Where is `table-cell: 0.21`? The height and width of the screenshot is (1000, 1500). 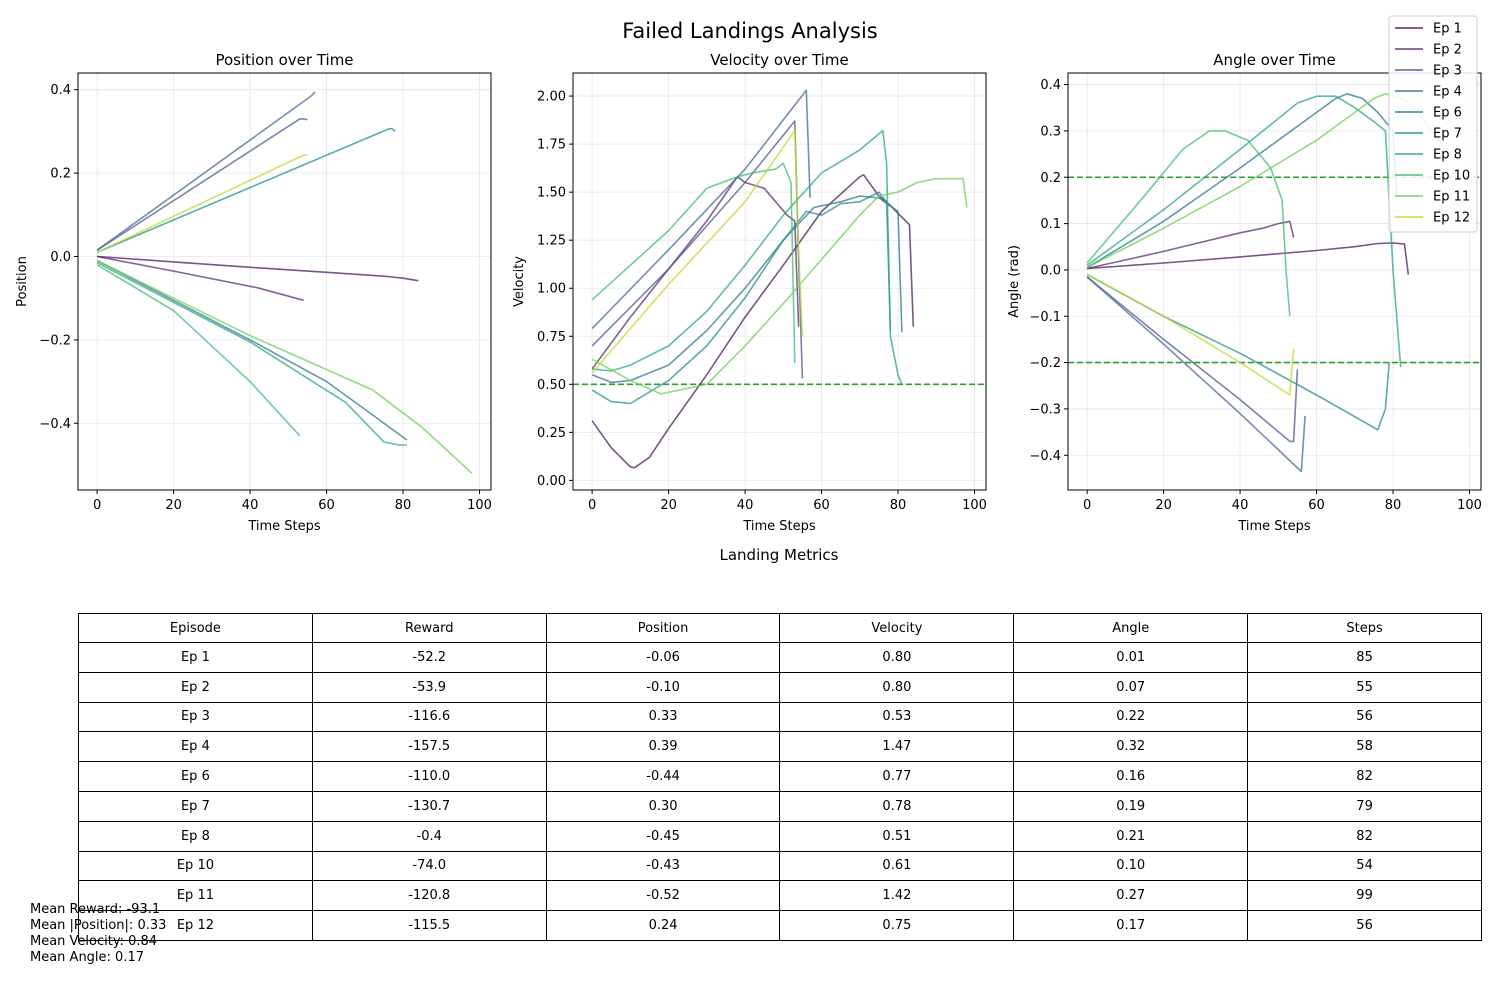
table-cell: 0.21 is located at coordinates (1131, 836).